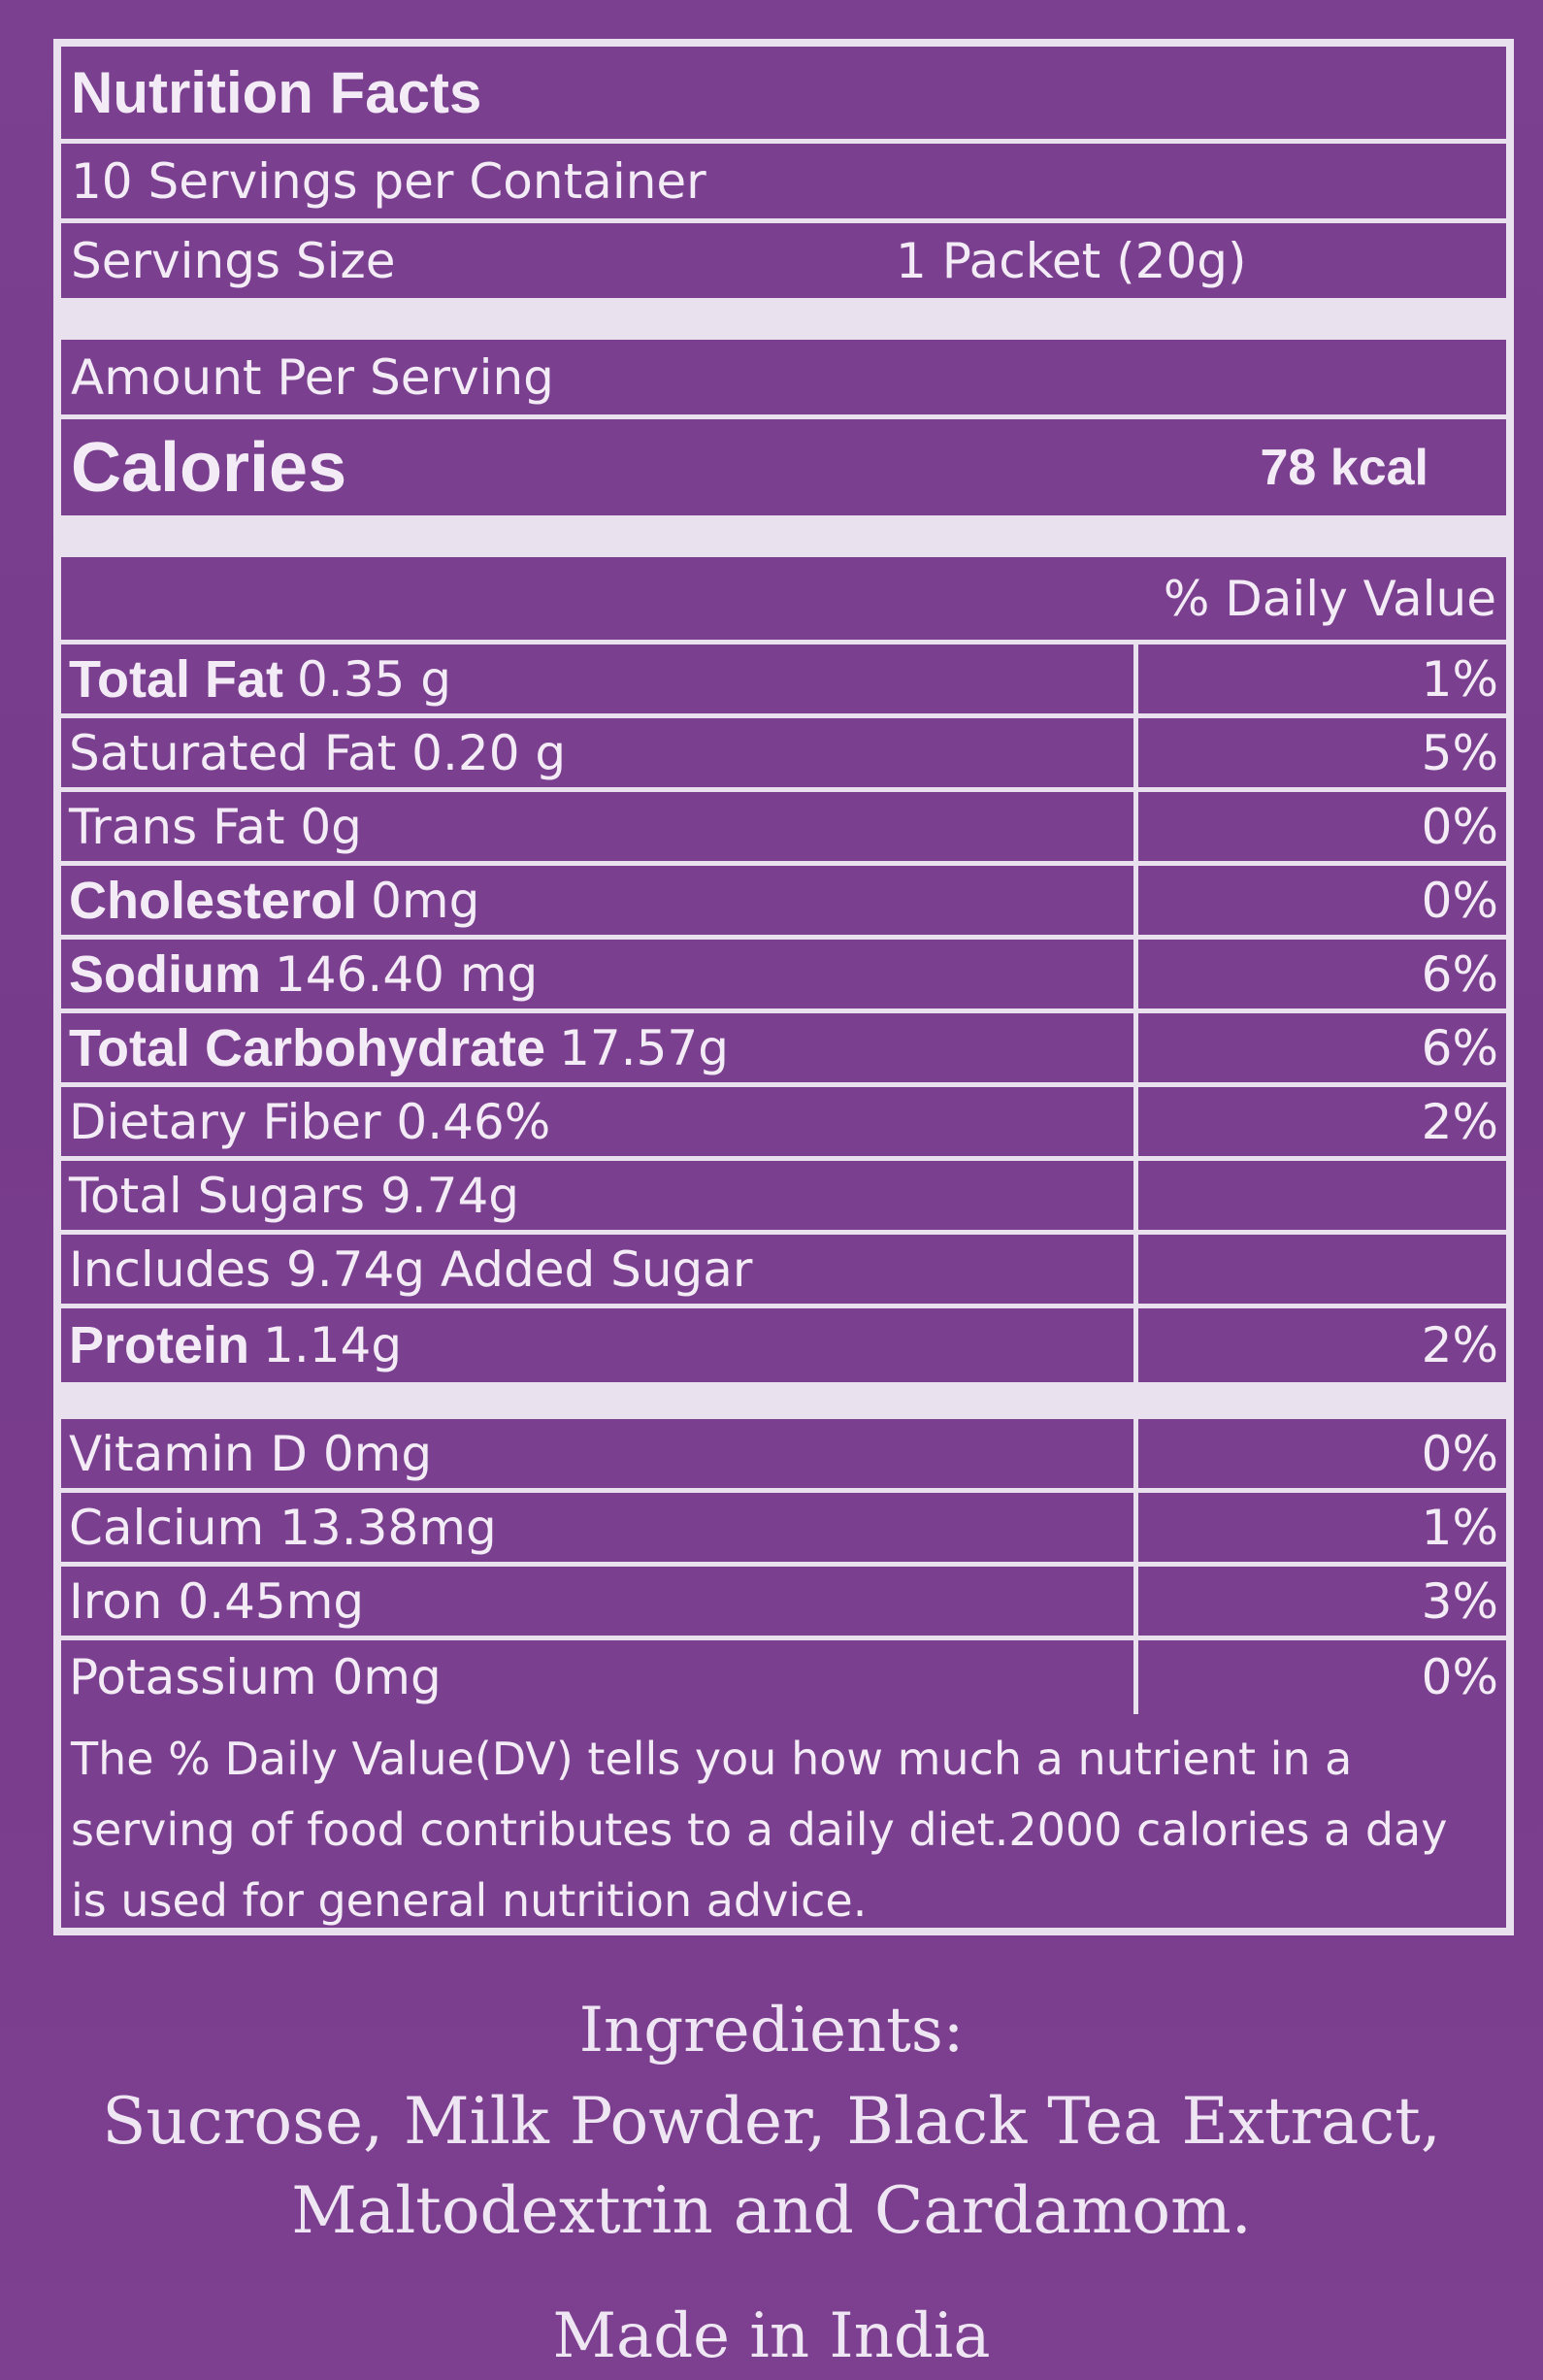 The width and height of the screenshot is (1543, 2380). I want to click on nutrient-row: Cholesterol 0mg 0%, so click(784, 903).